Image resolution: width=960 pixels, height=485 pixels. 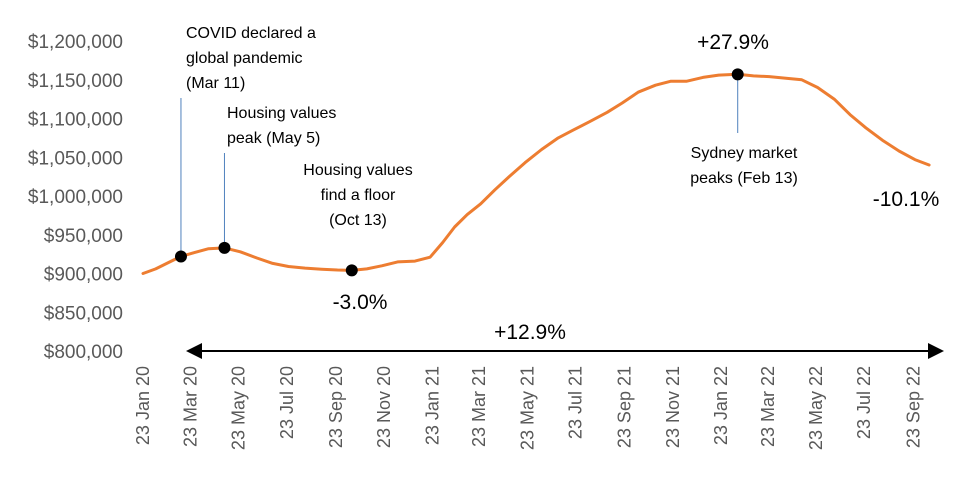 What do you see at coordinates (432, 405) in the screenshot?
I see `x-tick-label: 23 Jan 21` at bounding box center [432, 405].